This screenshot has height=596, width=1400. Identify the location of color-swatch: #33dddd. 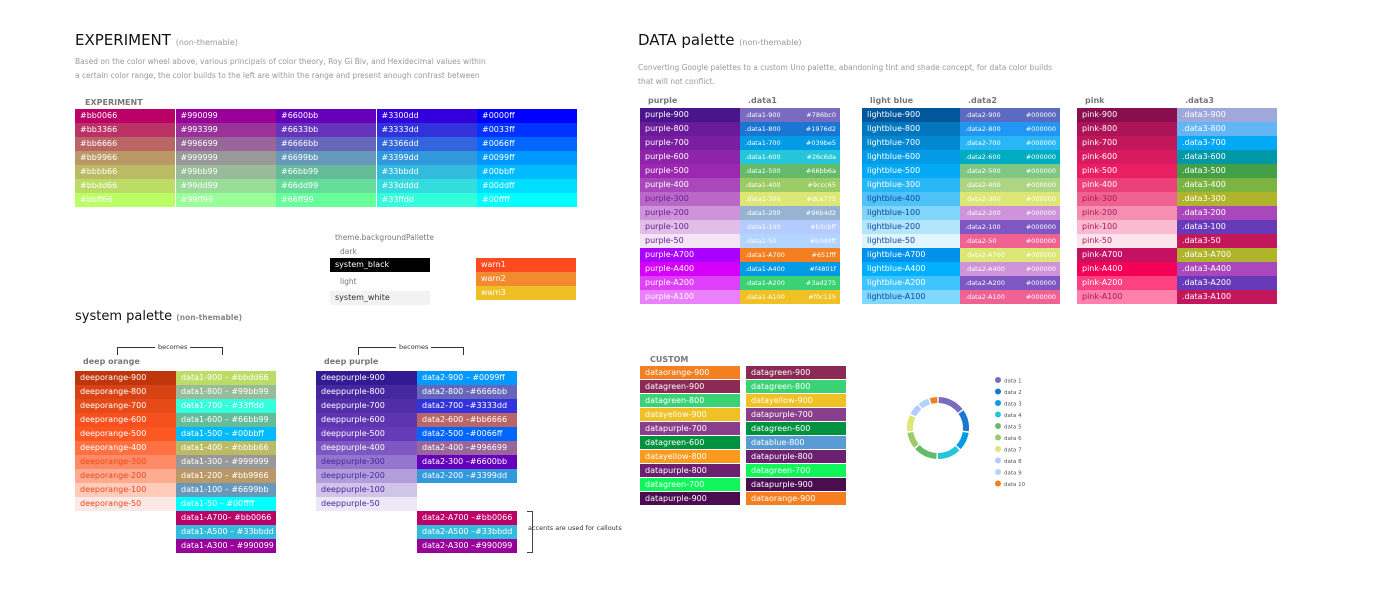
(426, 186).